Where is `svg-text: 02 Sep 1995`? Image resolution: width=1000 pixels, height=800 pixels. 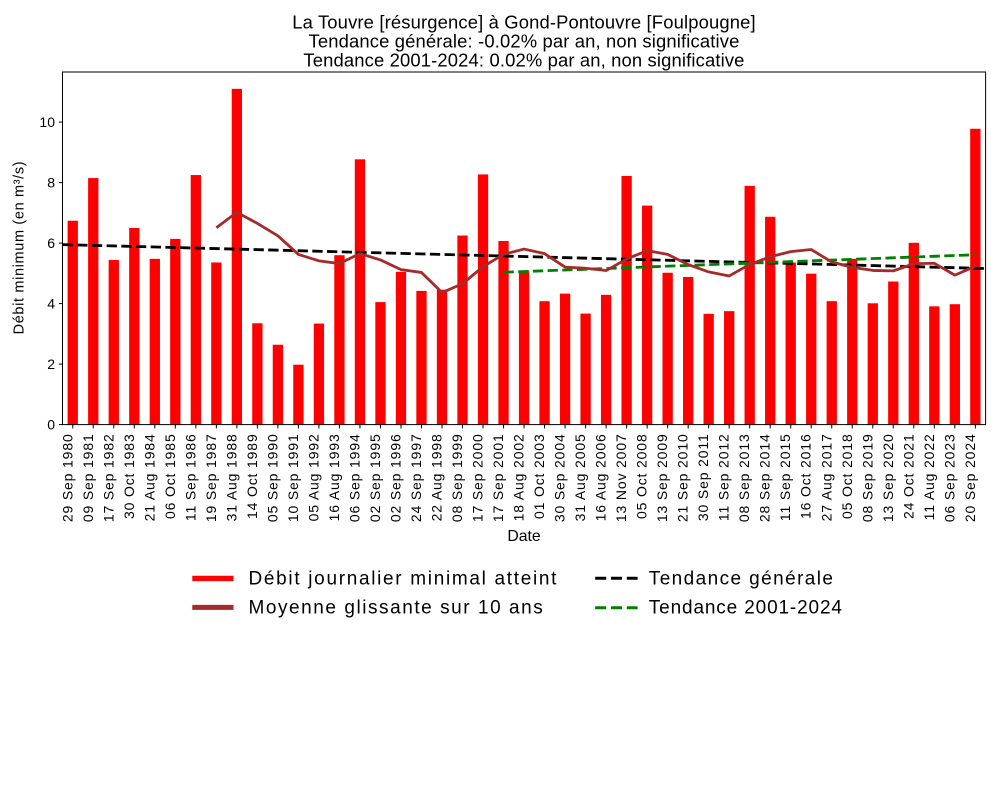 svg-text: 02 Sep 1995 is located at coordinates (375, 477).